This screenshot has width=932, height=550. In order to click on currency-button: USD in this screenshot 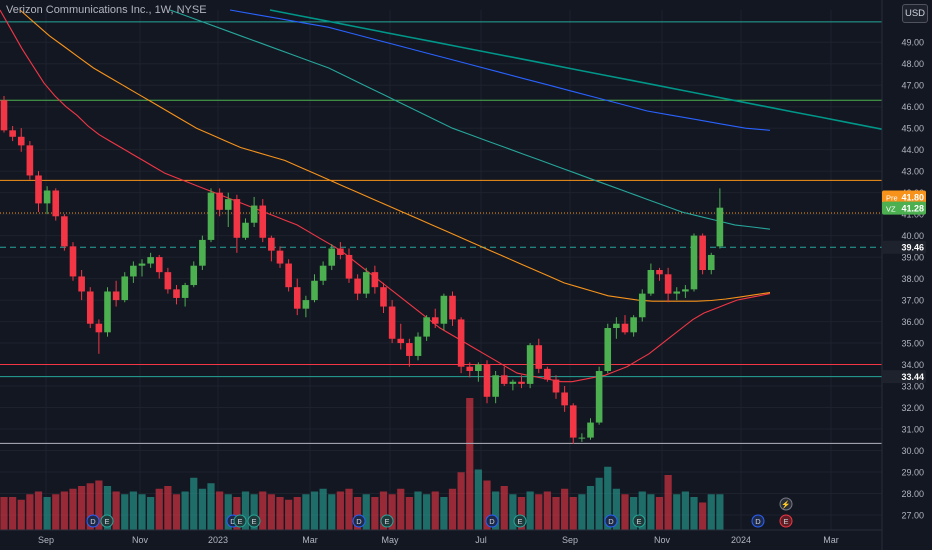, I will do `click(915, 13)`.